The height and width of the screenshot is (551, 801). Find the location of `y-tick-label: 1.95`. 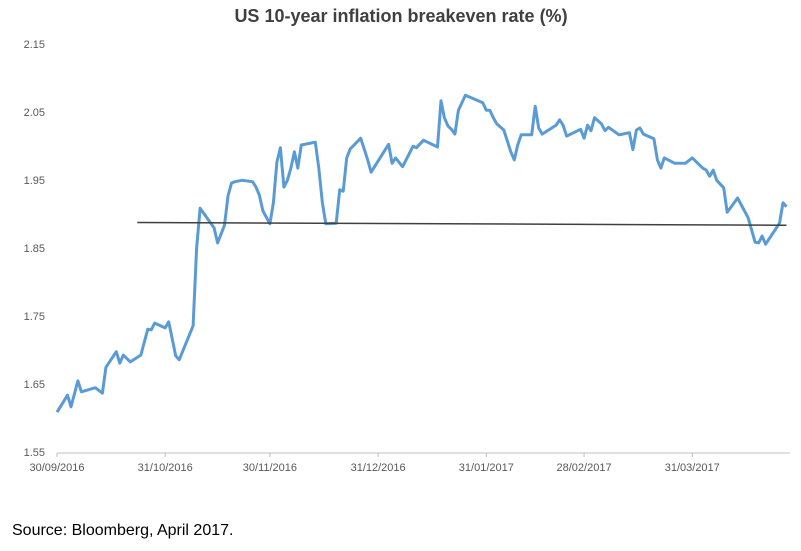

y-tick-label: 1.95 is located at coordinates (34, 181).